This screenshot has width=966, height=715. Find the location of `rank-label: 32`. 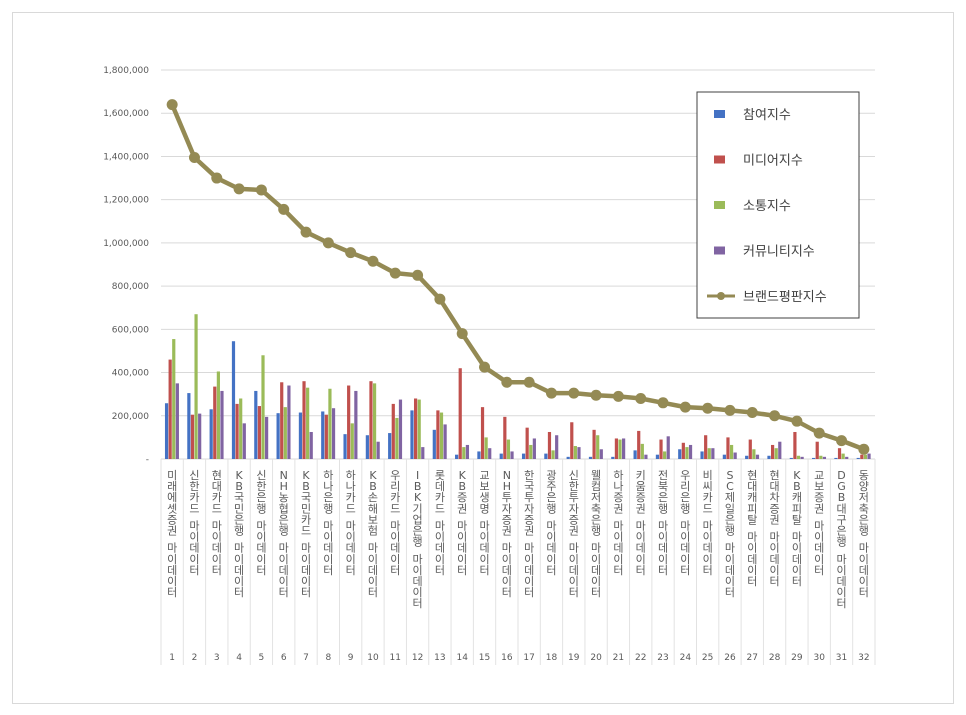

rank-label: 32 is located at coordinates (863, 658).